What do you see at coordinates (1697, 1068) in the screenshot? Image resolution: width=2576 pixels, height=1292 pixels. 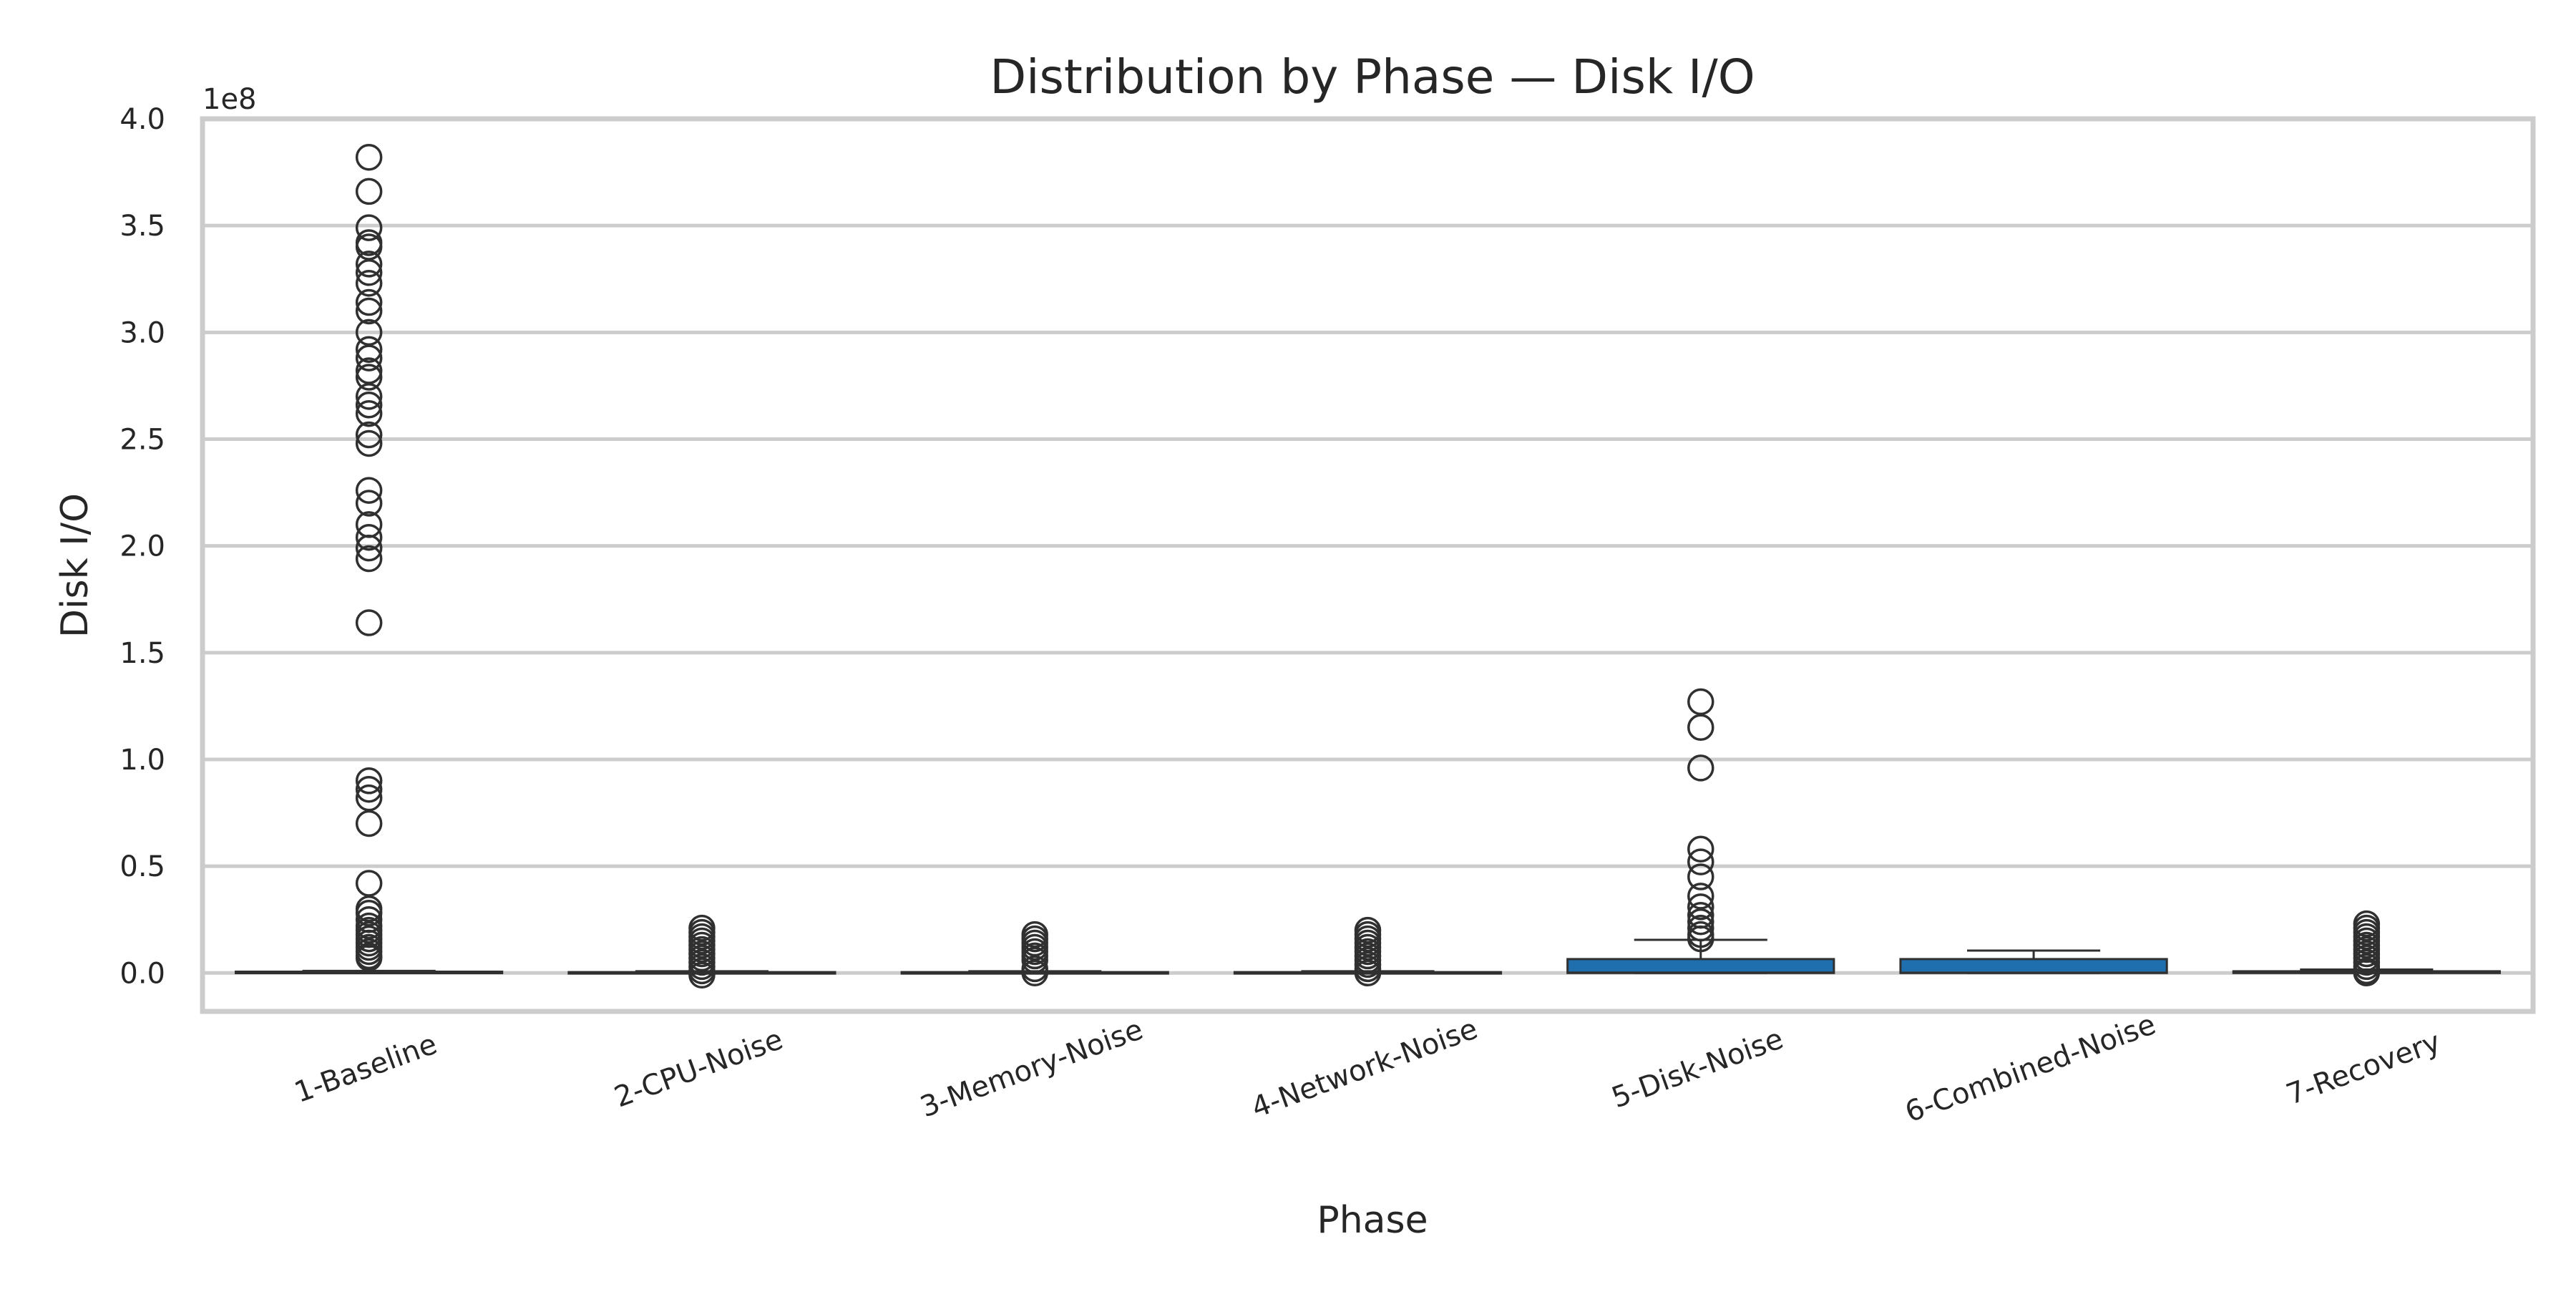 I see `x-tick-label: 5-Disk-Noise` at bounding box center [1697, 1068].